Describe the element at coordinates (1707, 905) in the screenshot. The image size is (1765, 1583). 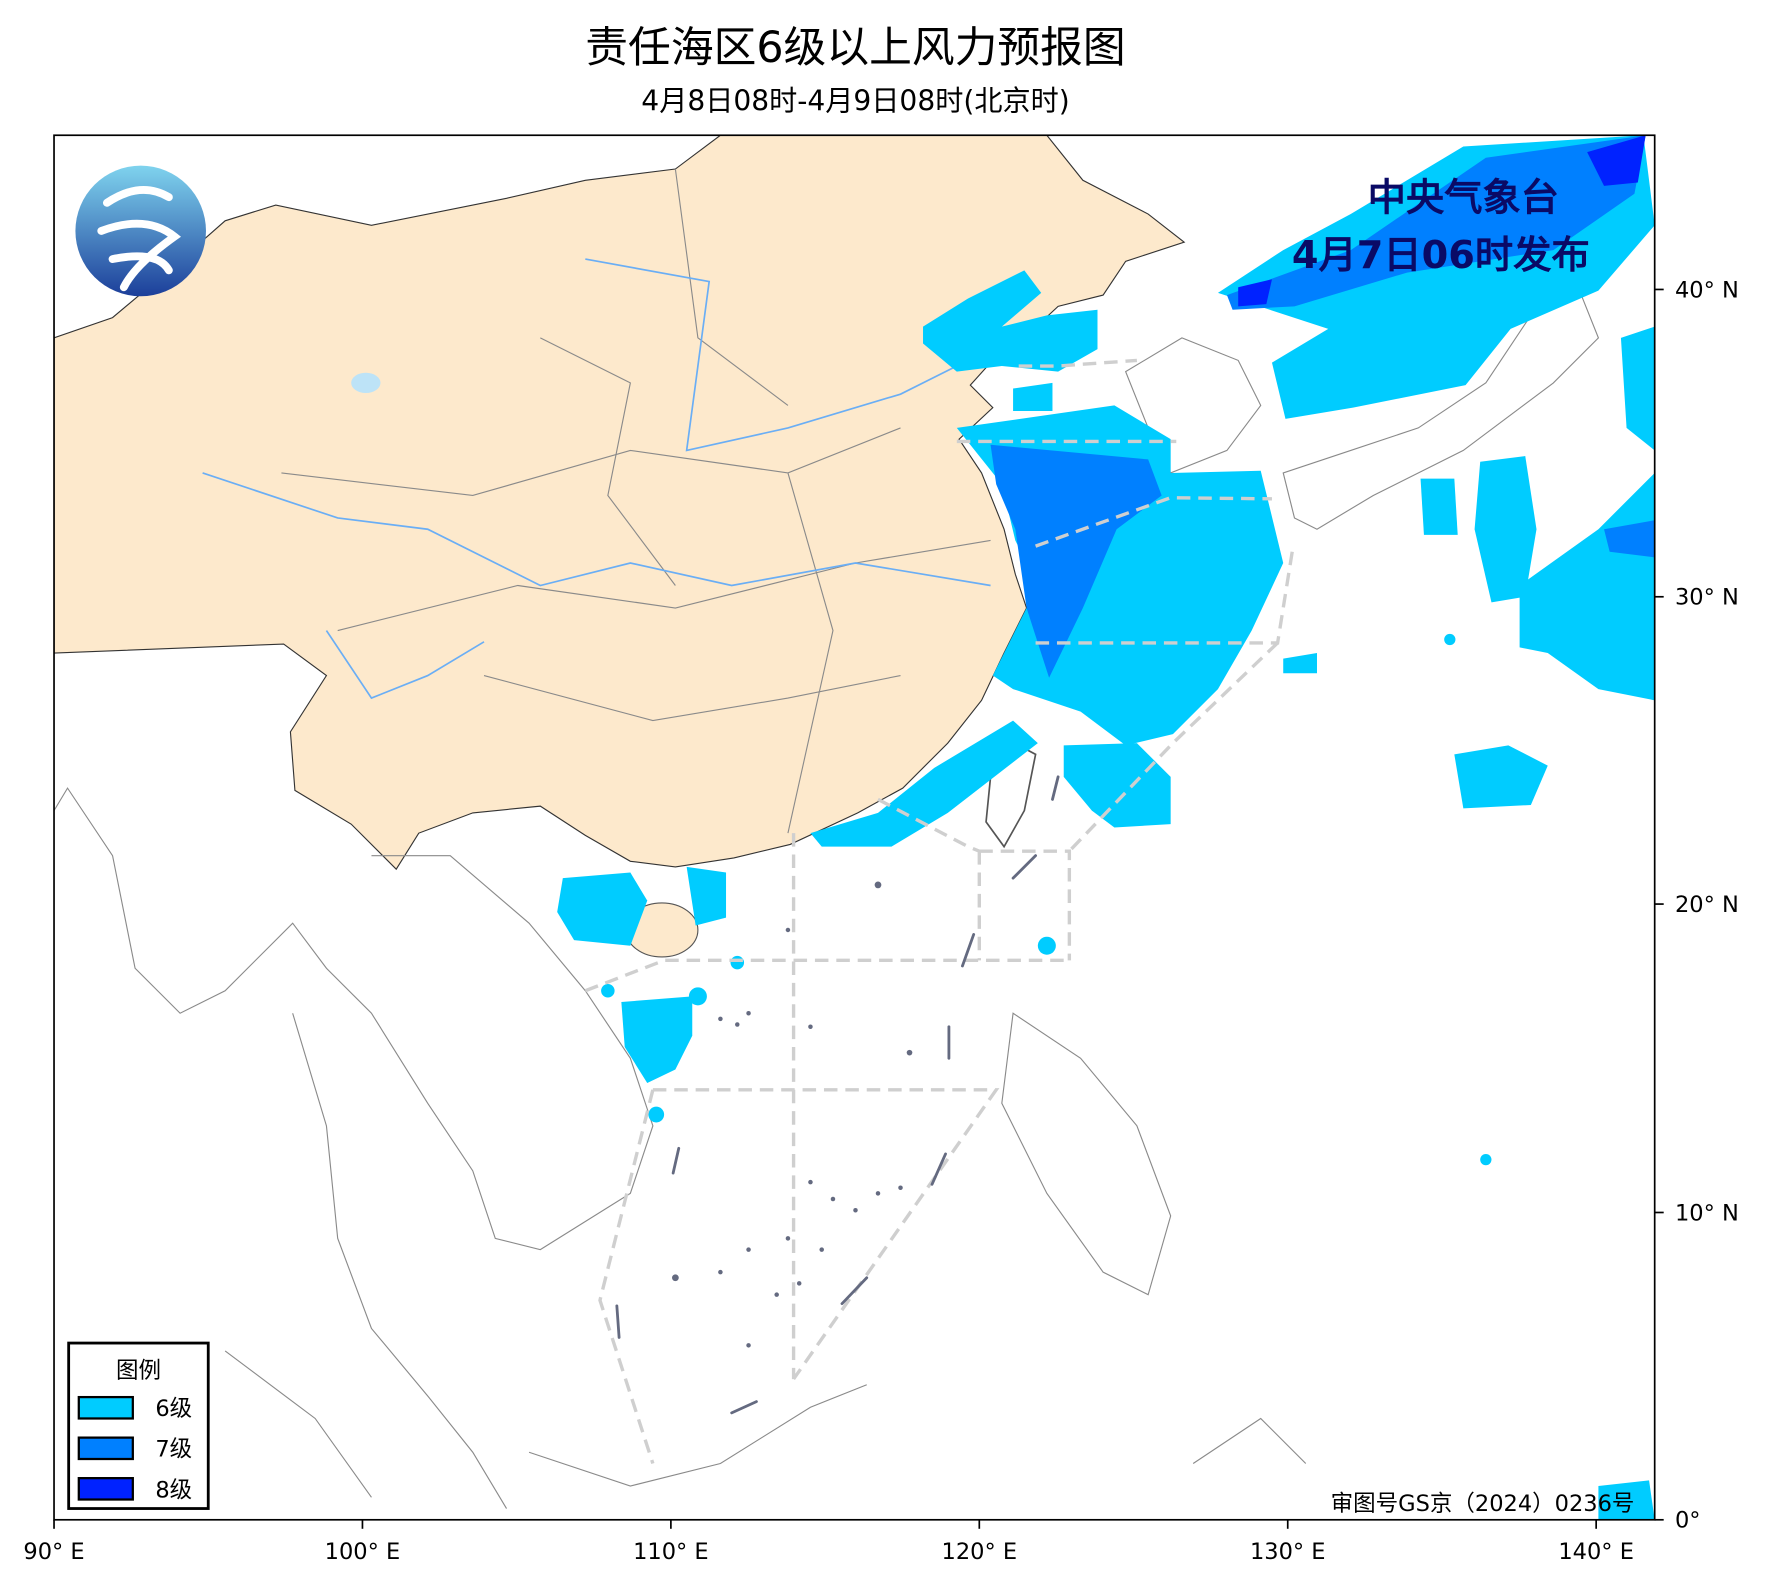
I see `lat-tick-20: 20° N` at that location.